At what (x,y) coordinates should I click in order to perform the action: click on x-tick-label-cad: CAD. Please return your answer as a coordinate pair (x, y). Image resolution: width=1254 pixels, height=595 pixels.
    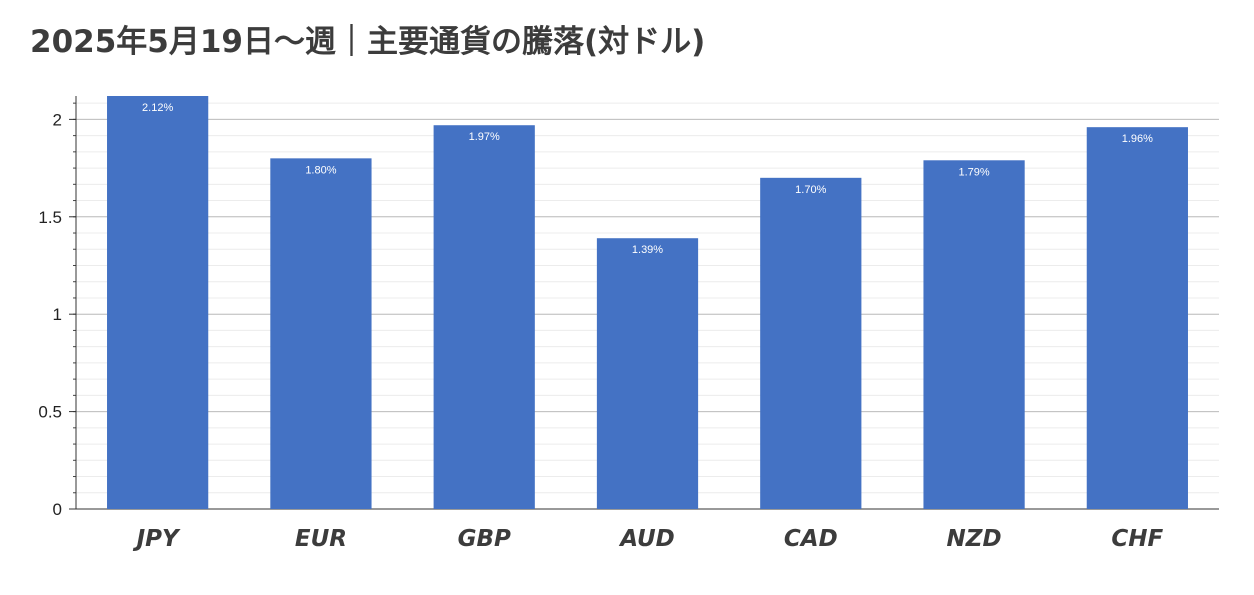
    Looking at the image, I should click on (811, 539).